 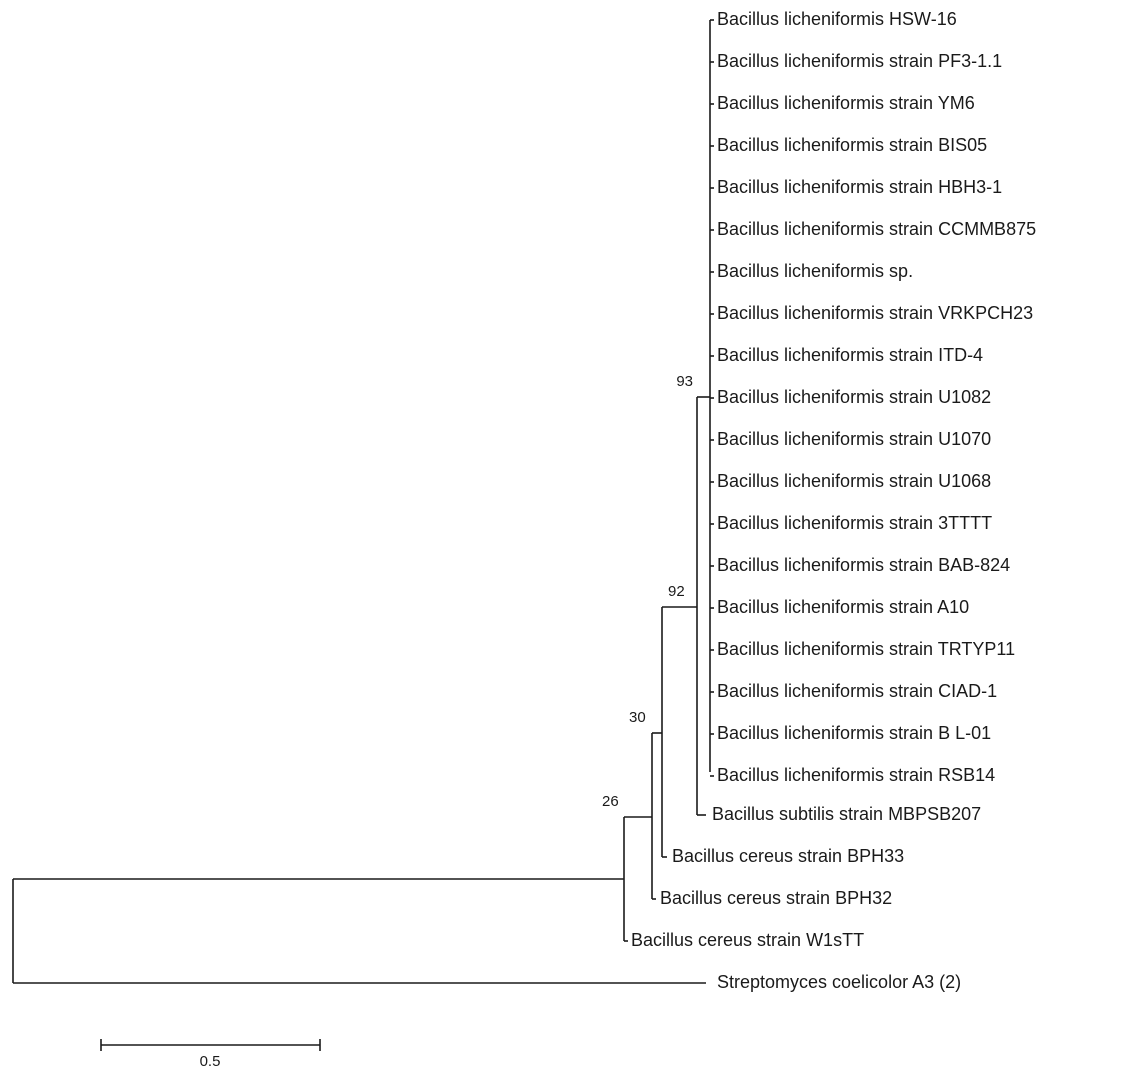 I want to click on leaf-label: Bacillus licheniformis strain CIAD-1, so click(x=857, y=691).